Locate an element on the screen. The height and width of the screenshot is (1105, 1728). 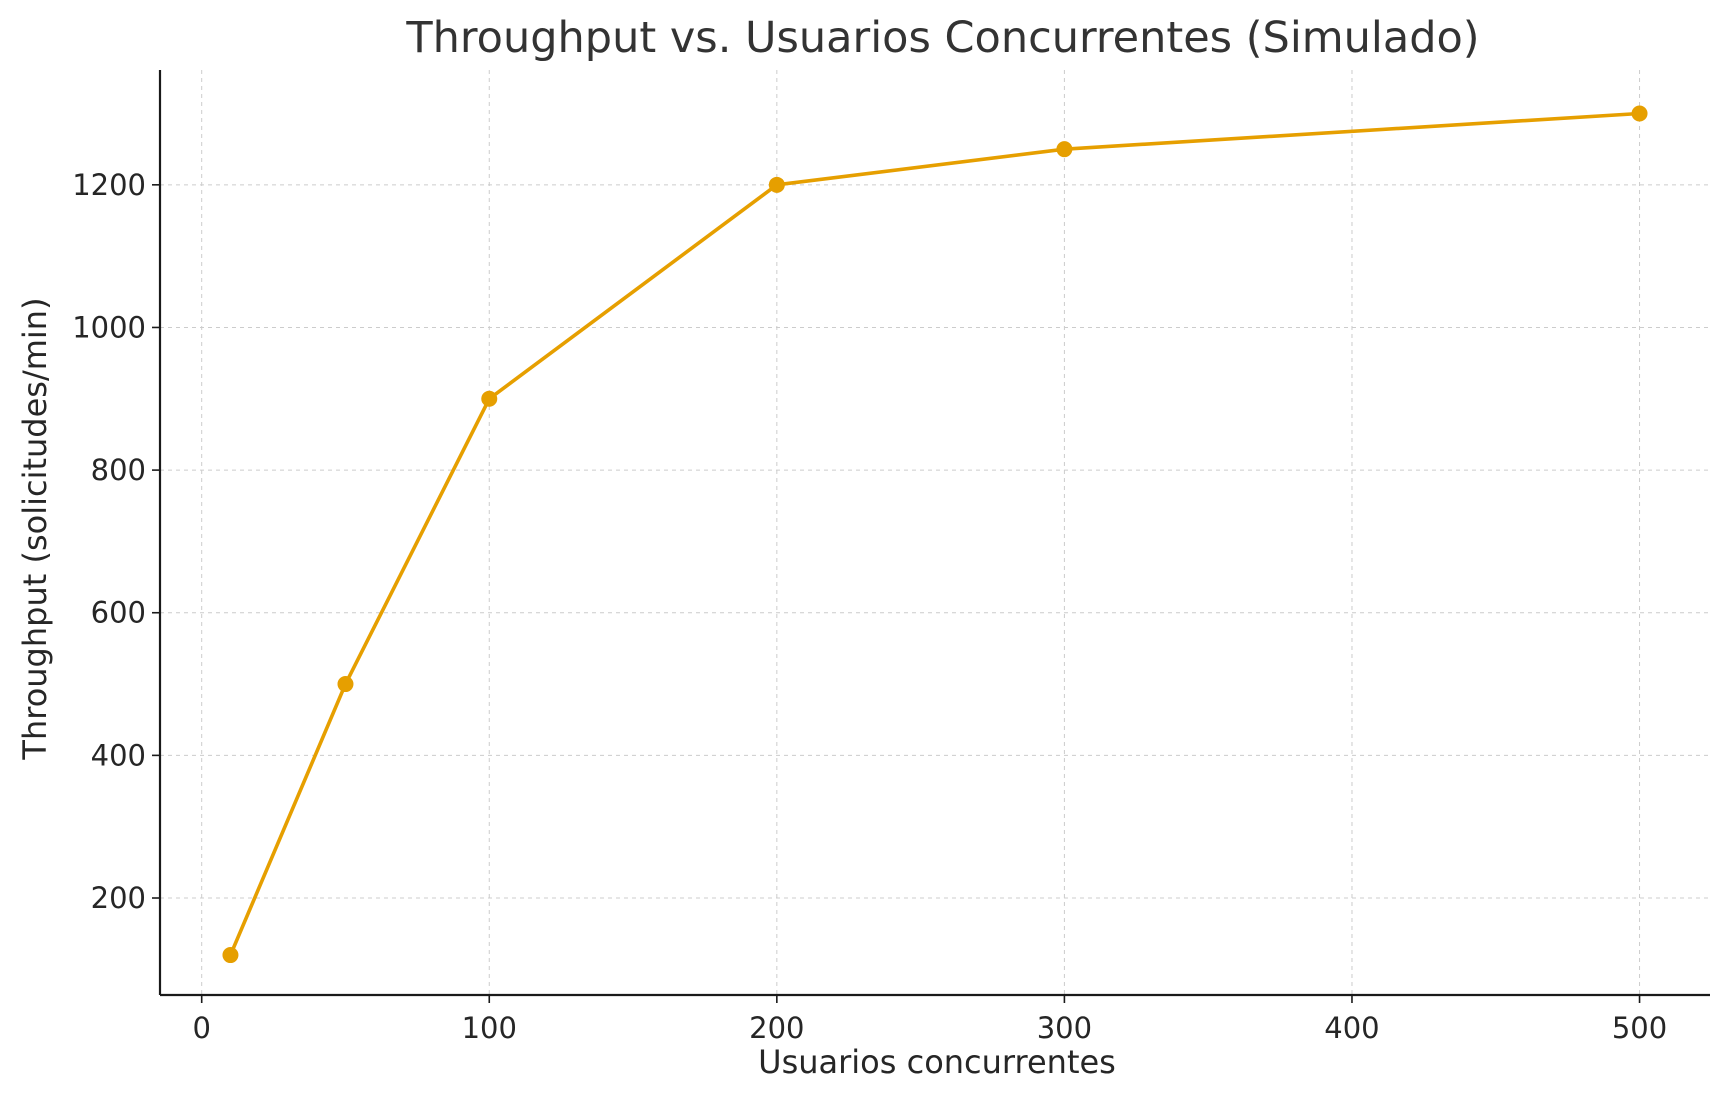
y-tick-label: 1200 is located at coordinates (109, 185).